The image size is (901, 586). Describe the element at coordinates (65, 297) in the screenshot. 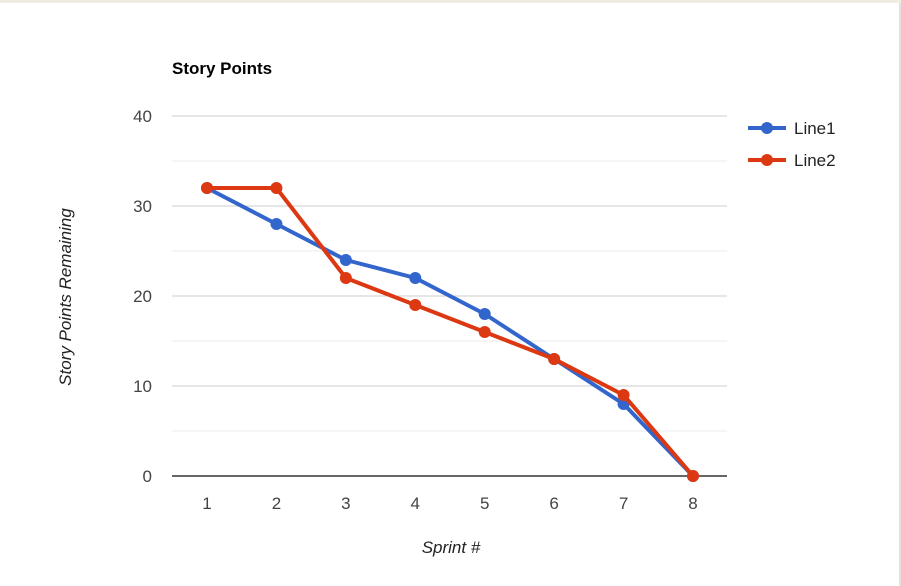

I see `y-axis-label: Story Points Remaining` at that location.